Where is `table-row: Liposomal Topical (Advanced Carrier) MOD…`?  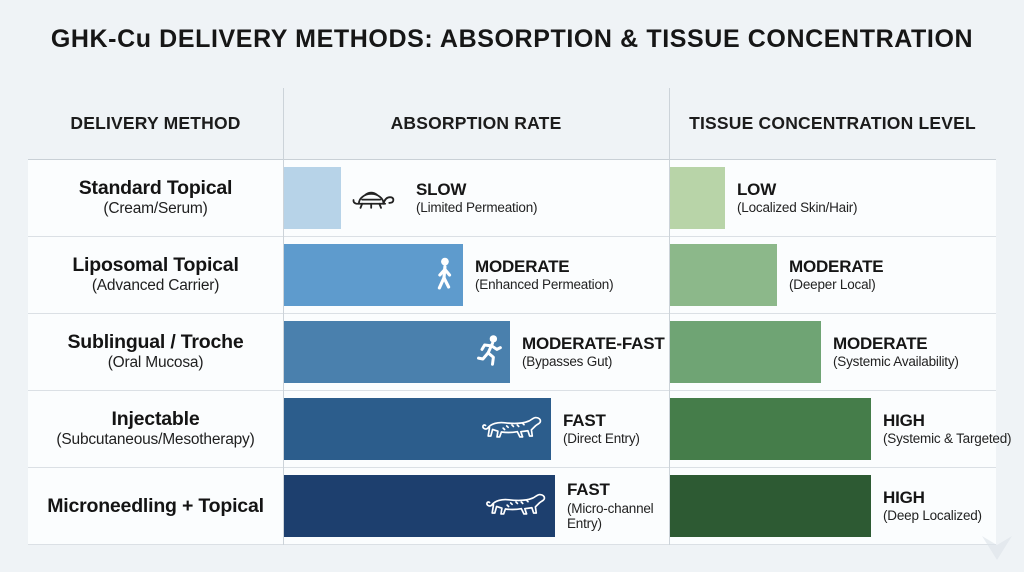 table-row: Liposomal Topical (Advanced Carrier) MOD… is located at coordinates (512, 275).